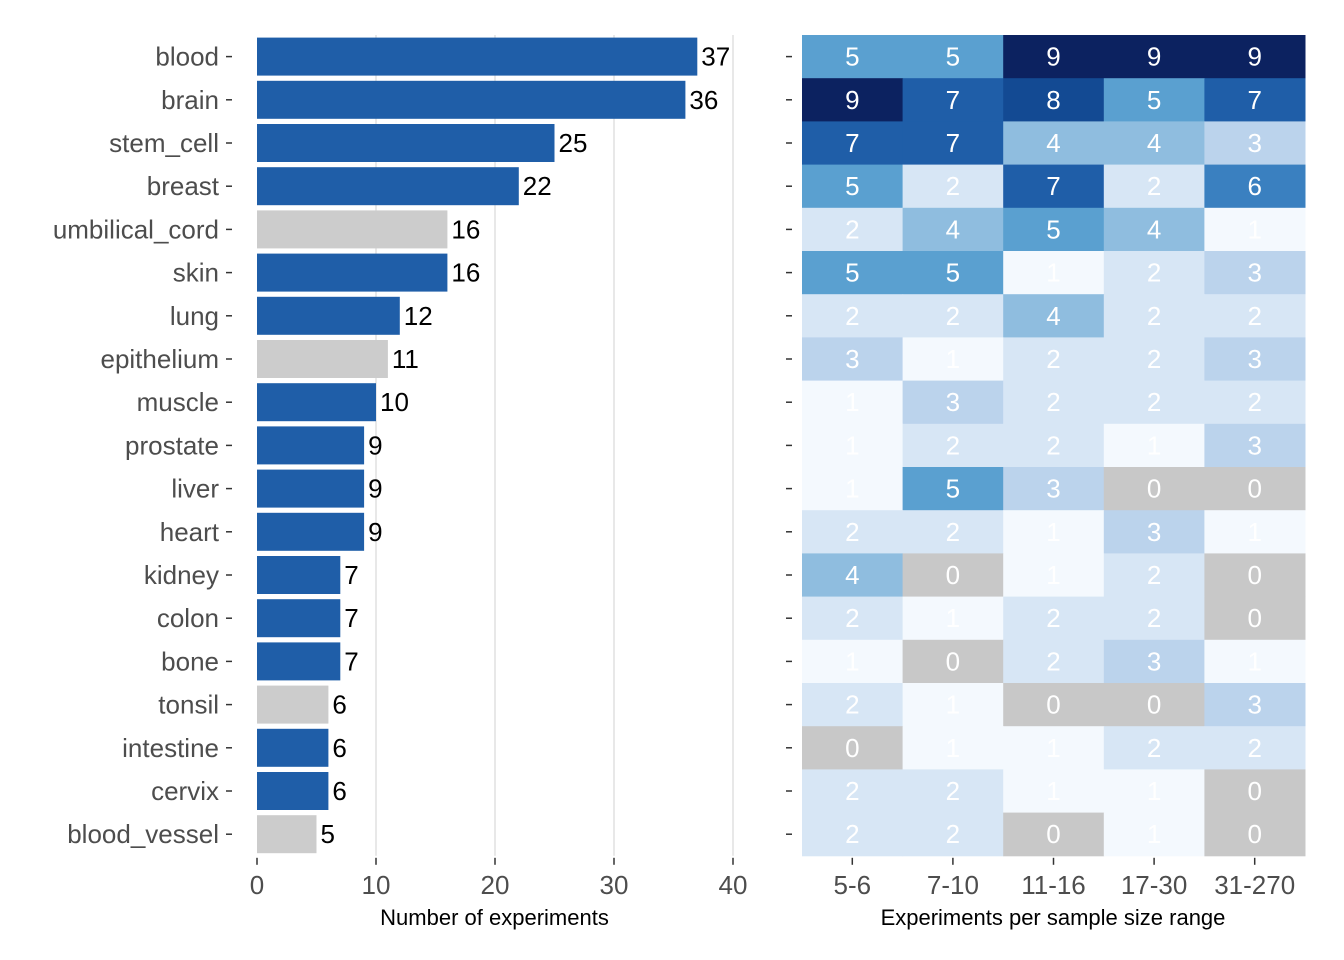  What do you see at coordinates (339, 791) in the screenshot?
I see `bar-value-label: 6` at bounding box center [339, 791].